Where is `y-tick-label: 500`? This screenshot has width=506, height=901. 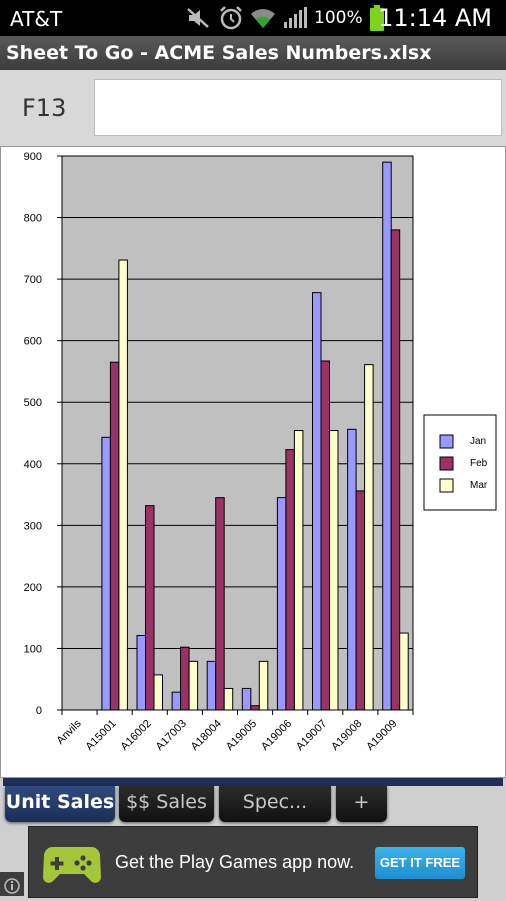
y-tick-label: 500 is located at coordinates (33, 403).